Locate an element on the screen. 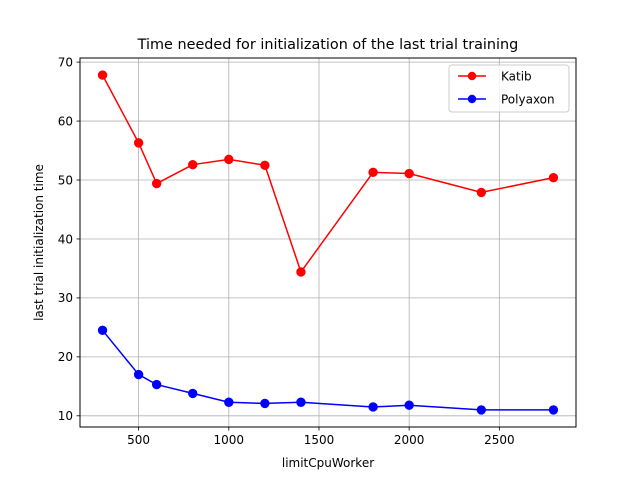 The image size is (640, 480). y-tick-label: 40 is located at coordinates (65, 239).